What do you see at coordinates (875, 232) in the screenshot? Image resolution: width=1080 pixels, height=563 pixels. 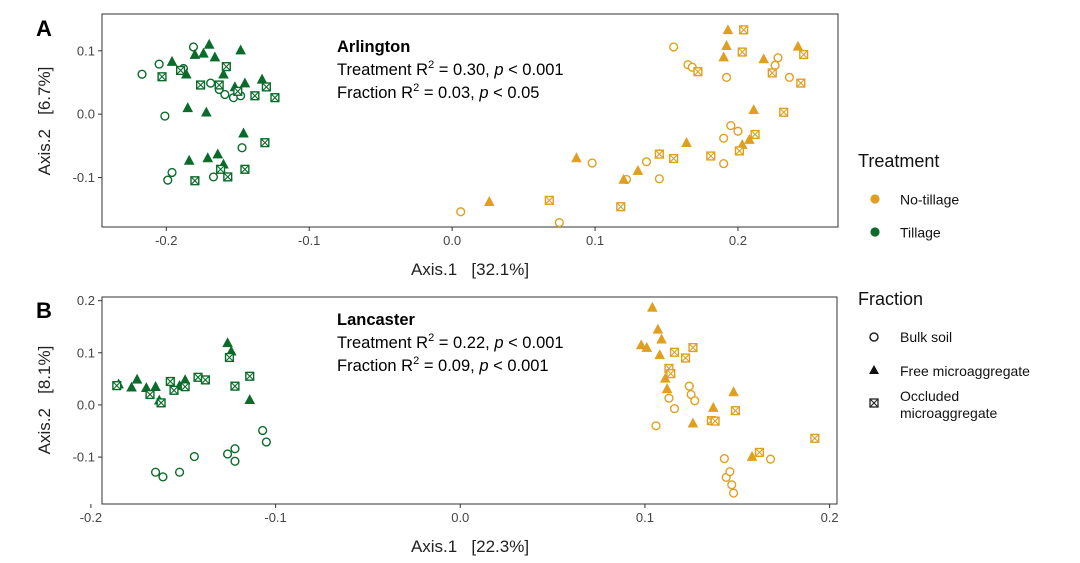 I see `legend-tillage-swatch` at bounding box center [875, 232].